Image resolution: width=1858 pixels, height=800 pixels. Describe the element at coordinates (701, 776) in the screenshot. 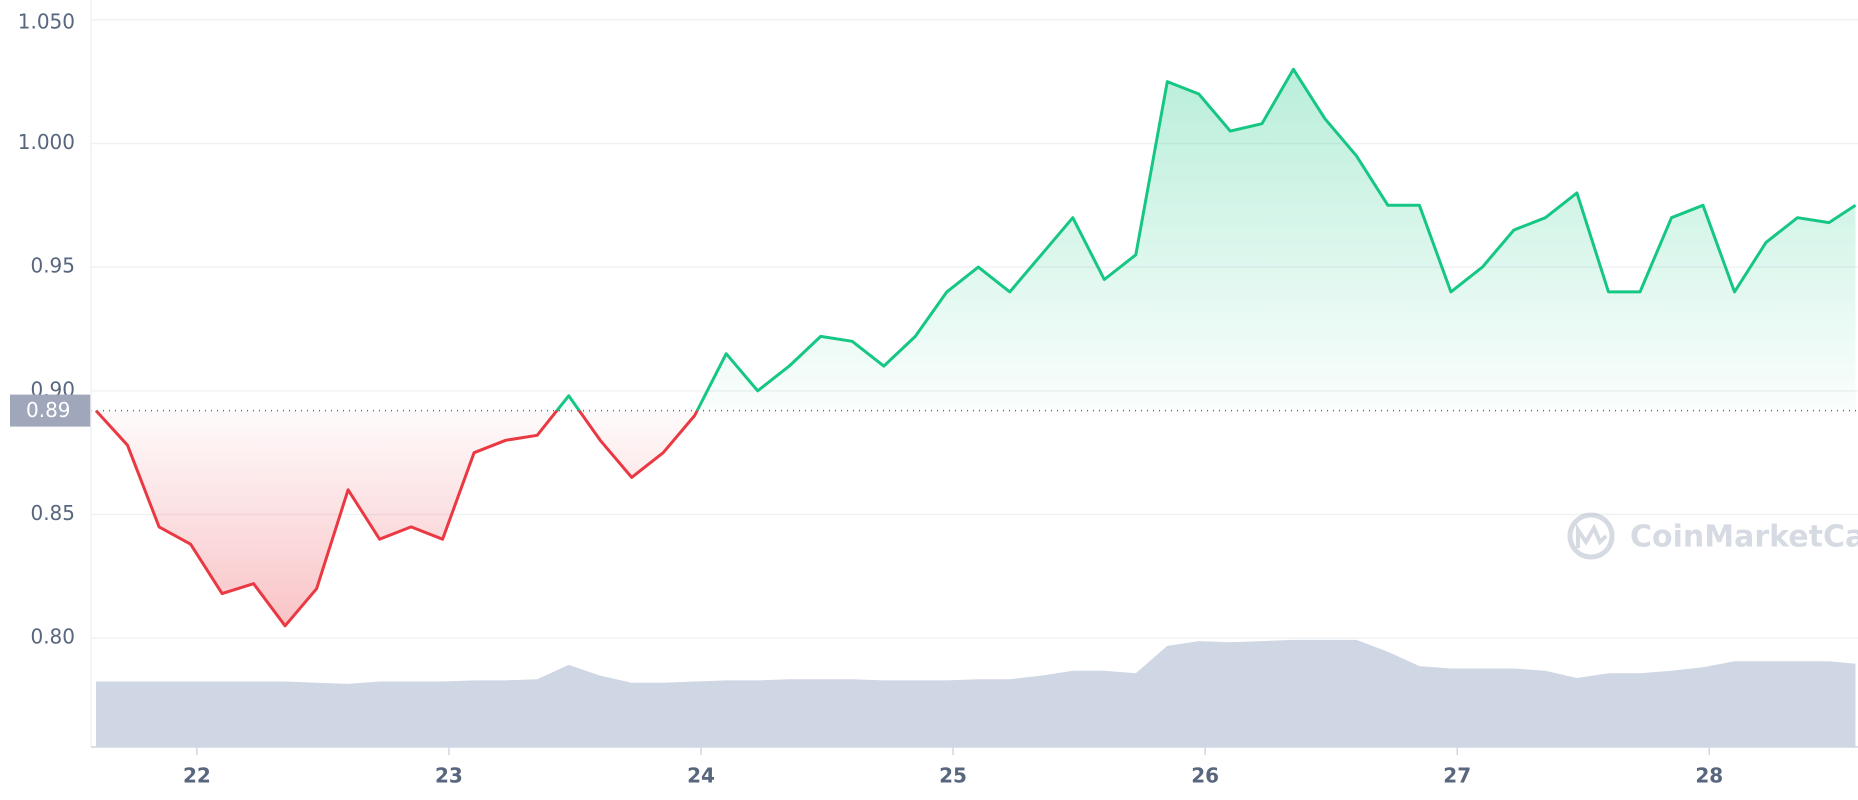

I see `x-tick-label: 24` at that location.